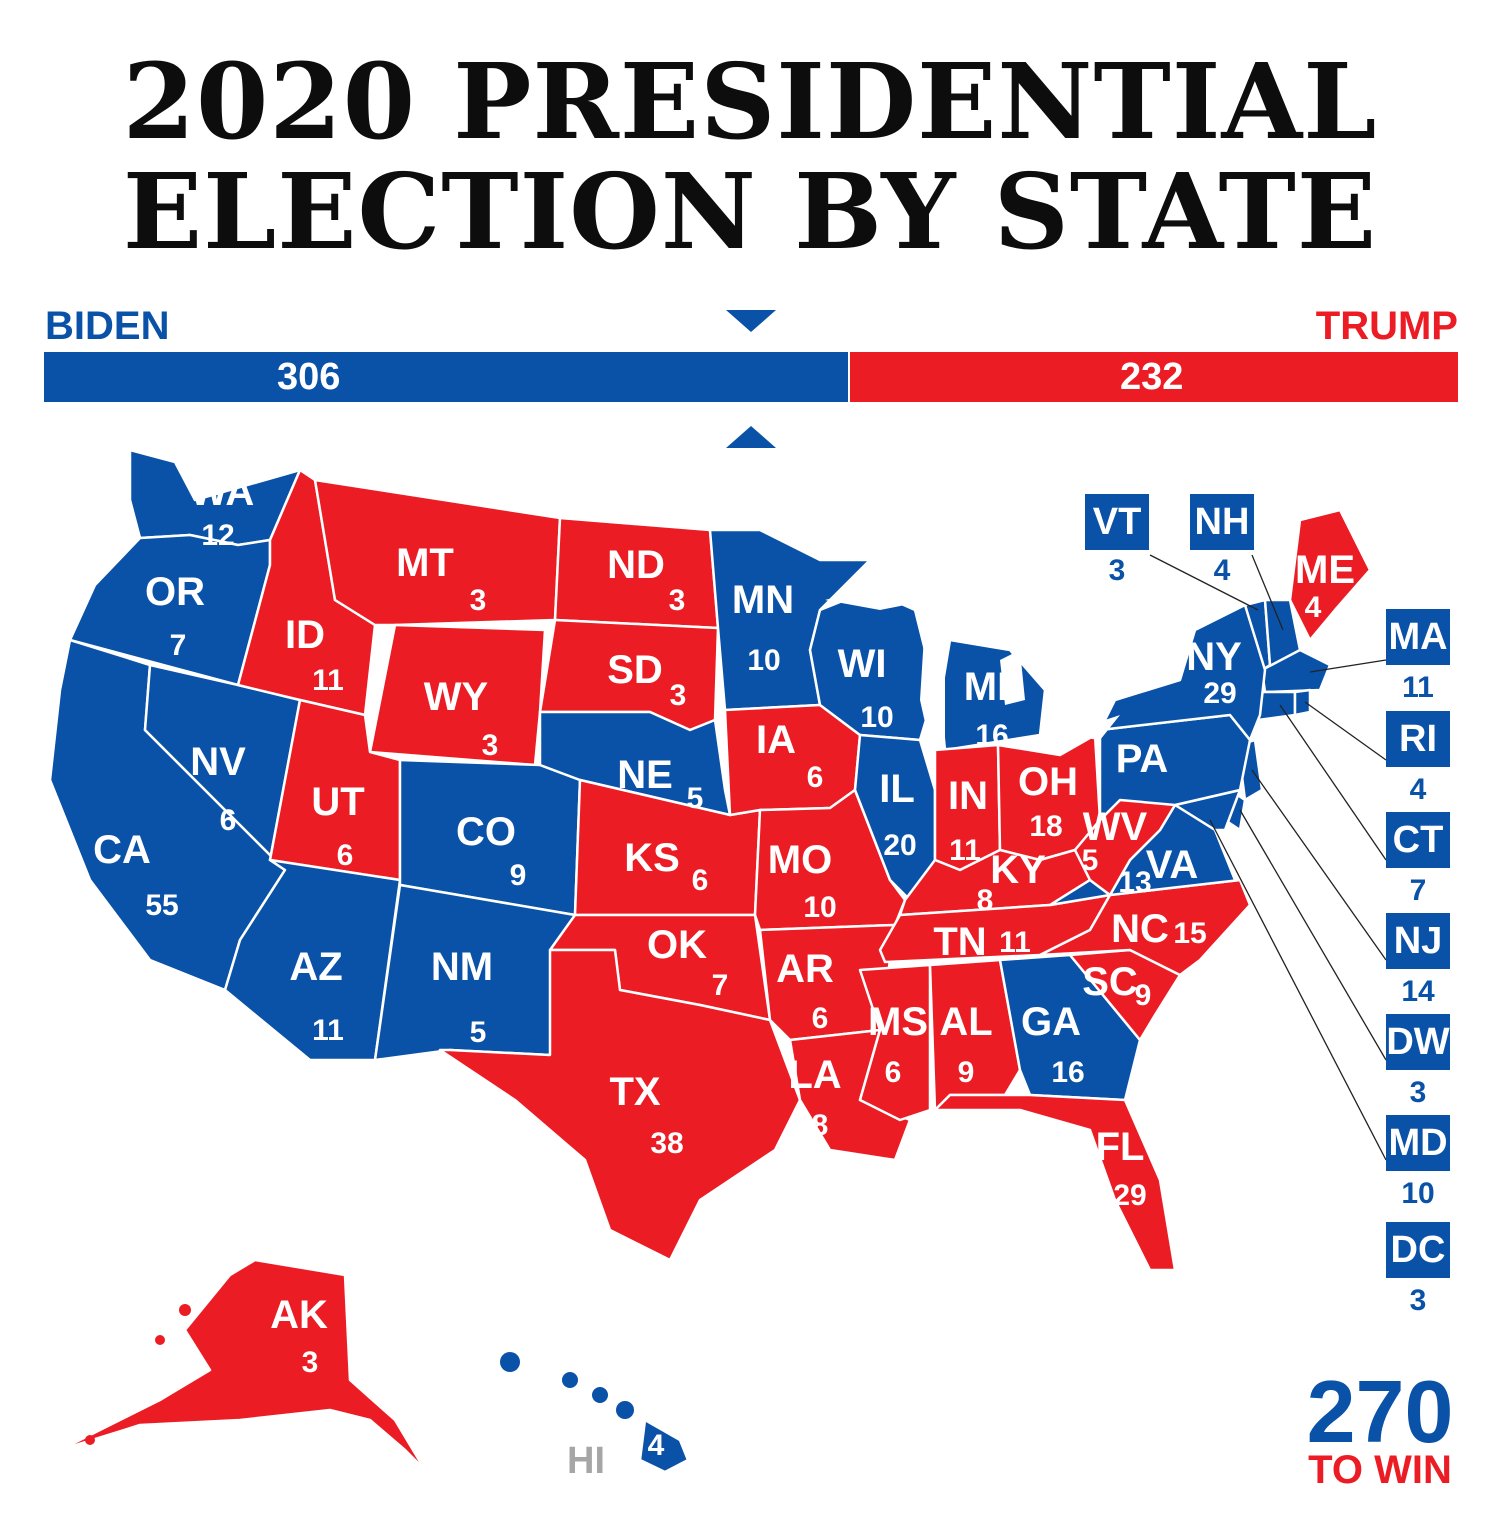 This screenshot has height=1530, width=1500. I want to click on state-ev-oh: 18, so click(1045, 826).